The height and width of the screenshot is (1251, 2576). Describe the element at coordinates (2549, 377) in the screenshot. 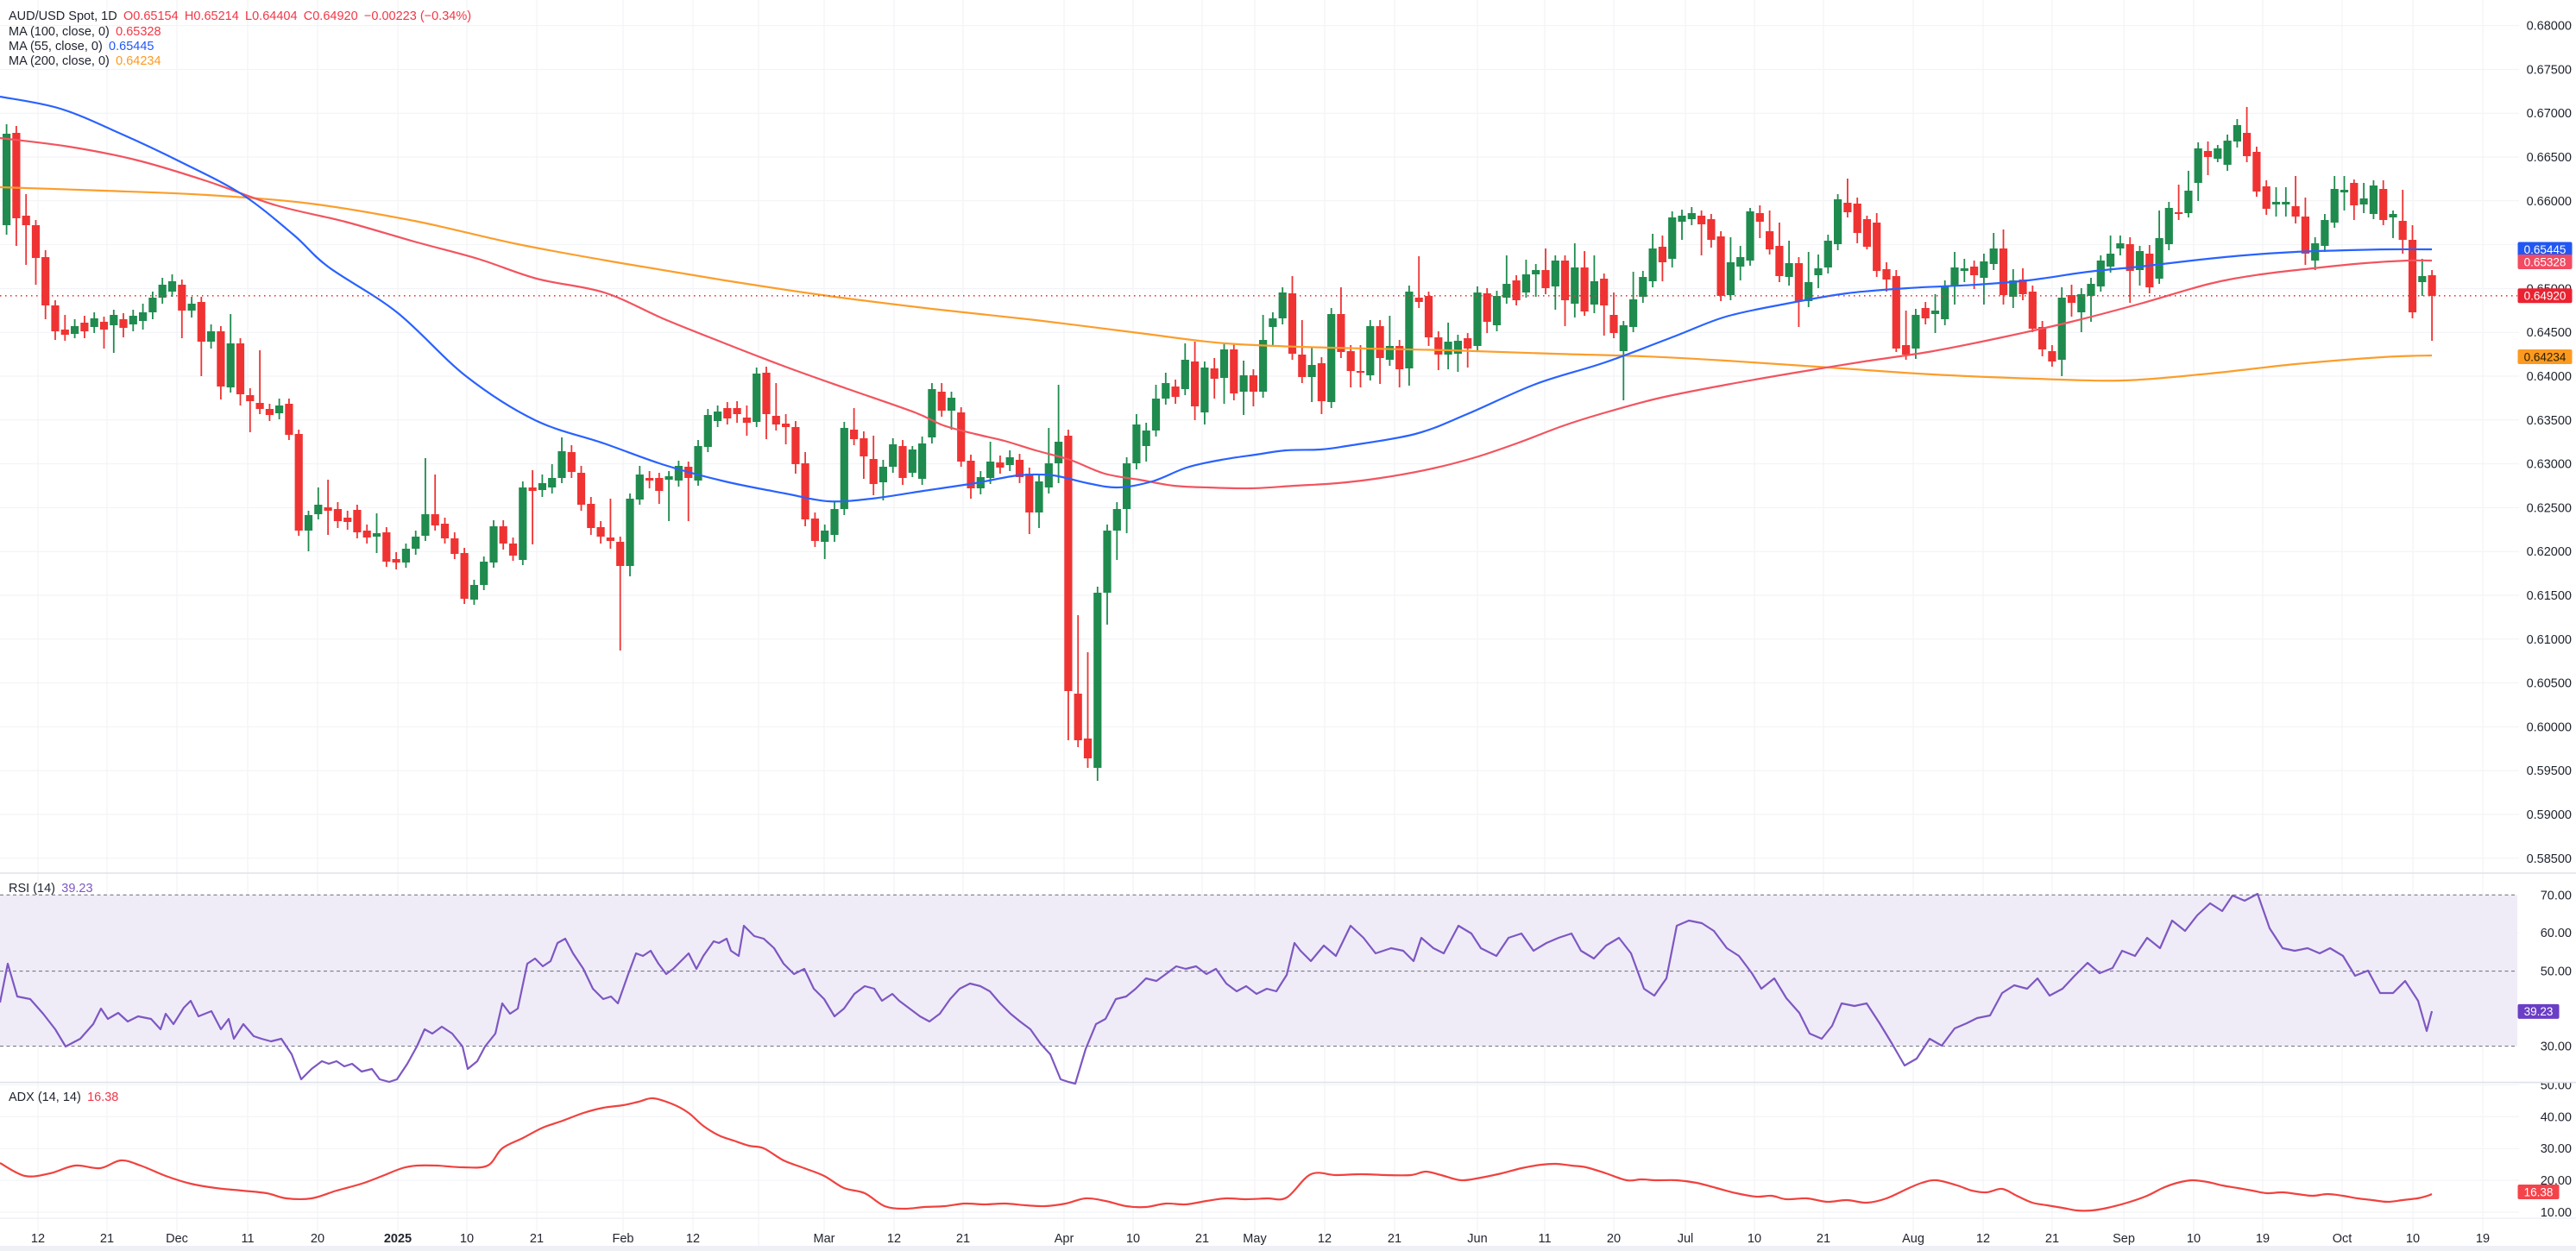

I see `svg-text: 0.64000` at that location.